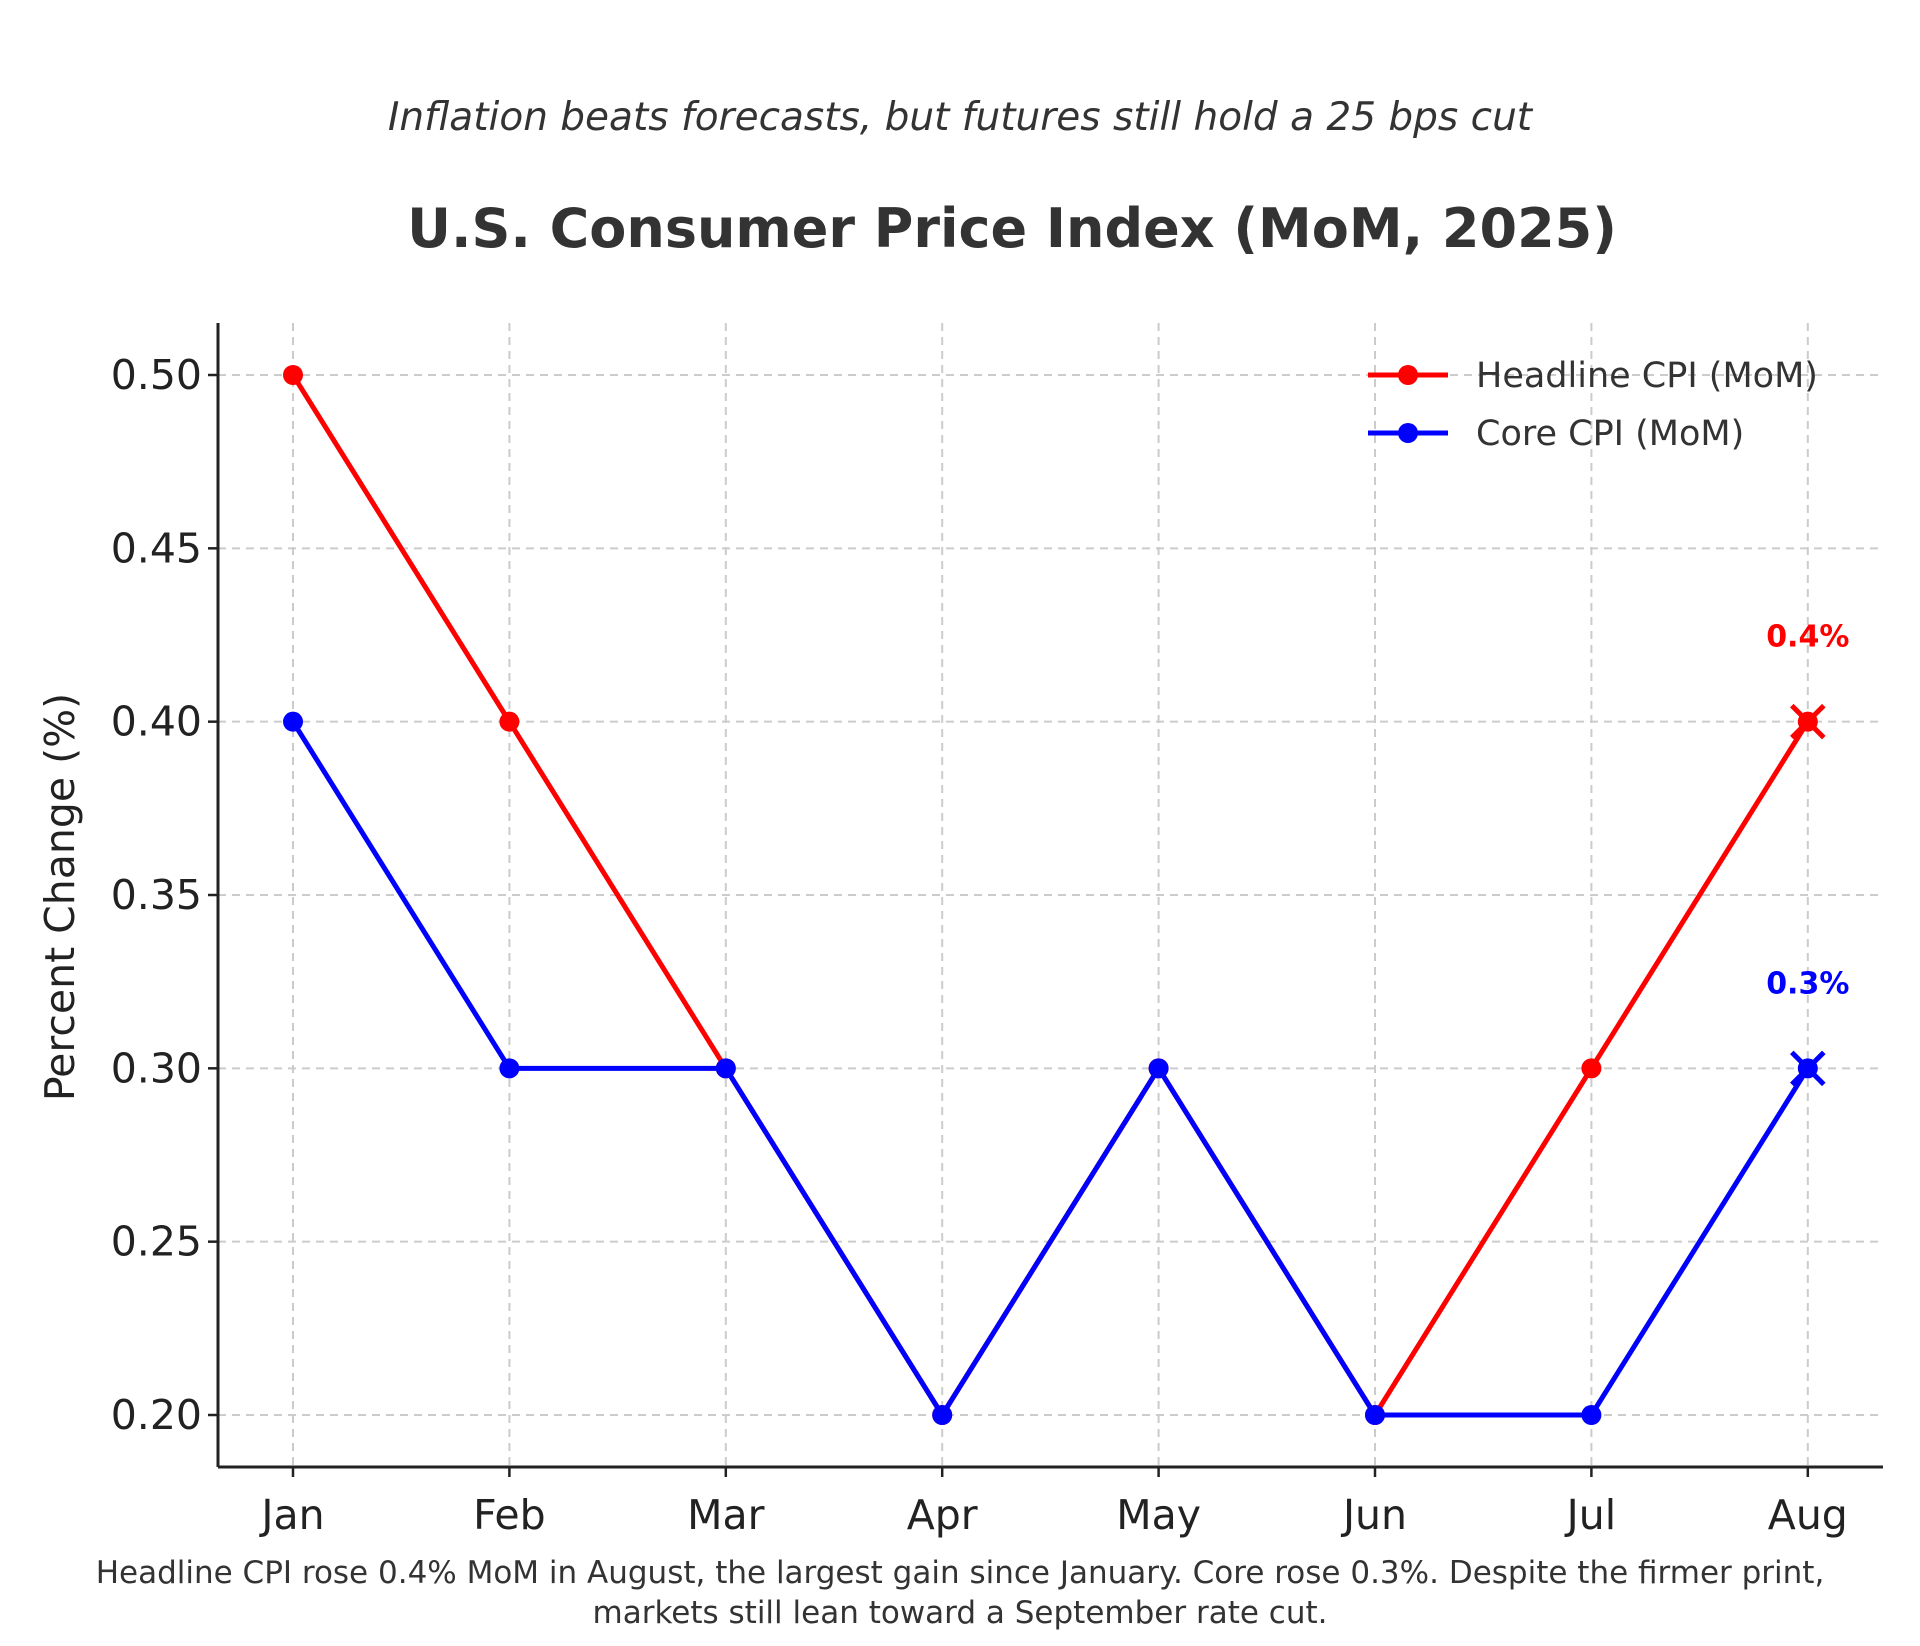  I want to click on legend-entry: Headline CPI (MoM), so click(1593, 376).